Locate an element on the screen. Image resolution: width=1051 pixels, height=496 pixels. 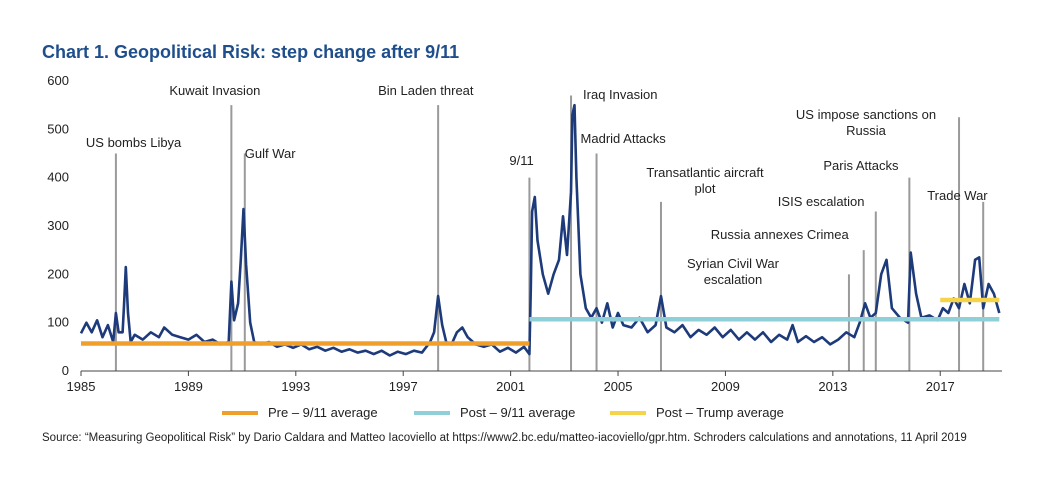
legend-swatch-post-trump is located at coordinates (628, 412).